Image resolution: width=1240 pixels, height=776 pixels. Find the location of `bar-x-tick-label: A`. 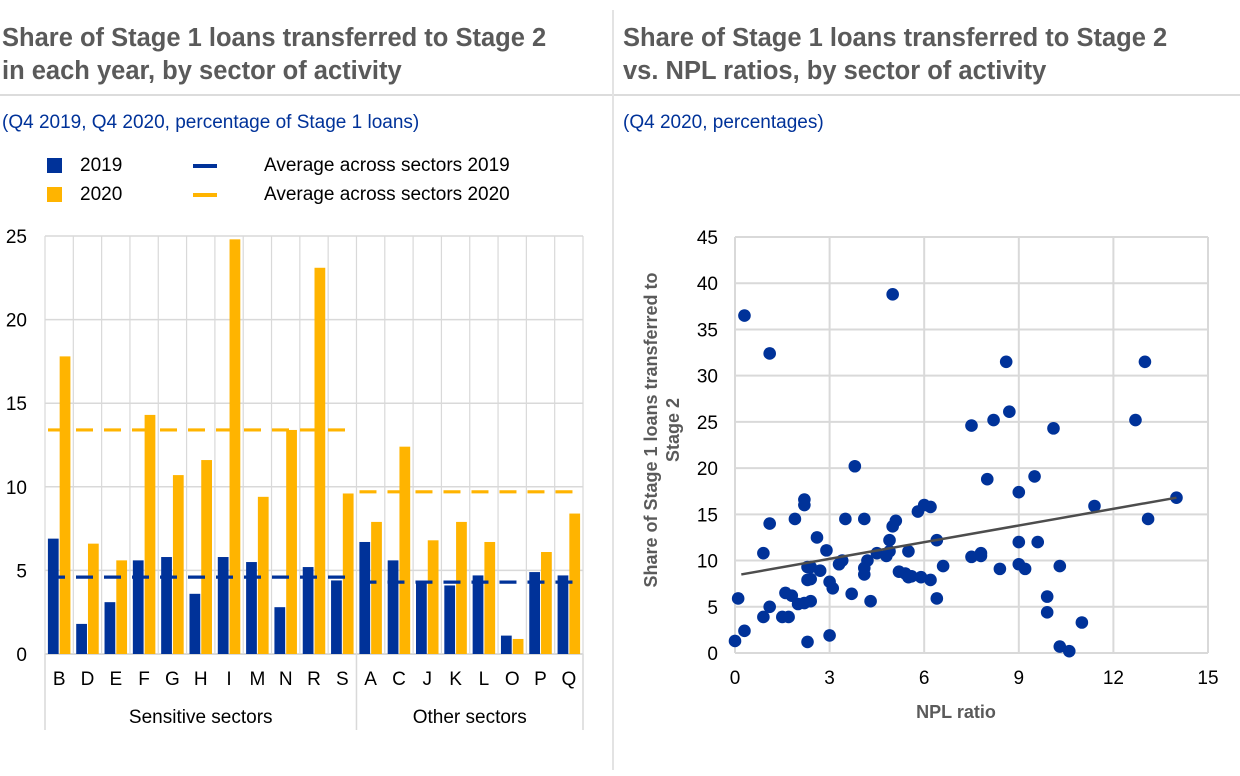

bar-x-tick-label: A is located at coordinates (370, 679).